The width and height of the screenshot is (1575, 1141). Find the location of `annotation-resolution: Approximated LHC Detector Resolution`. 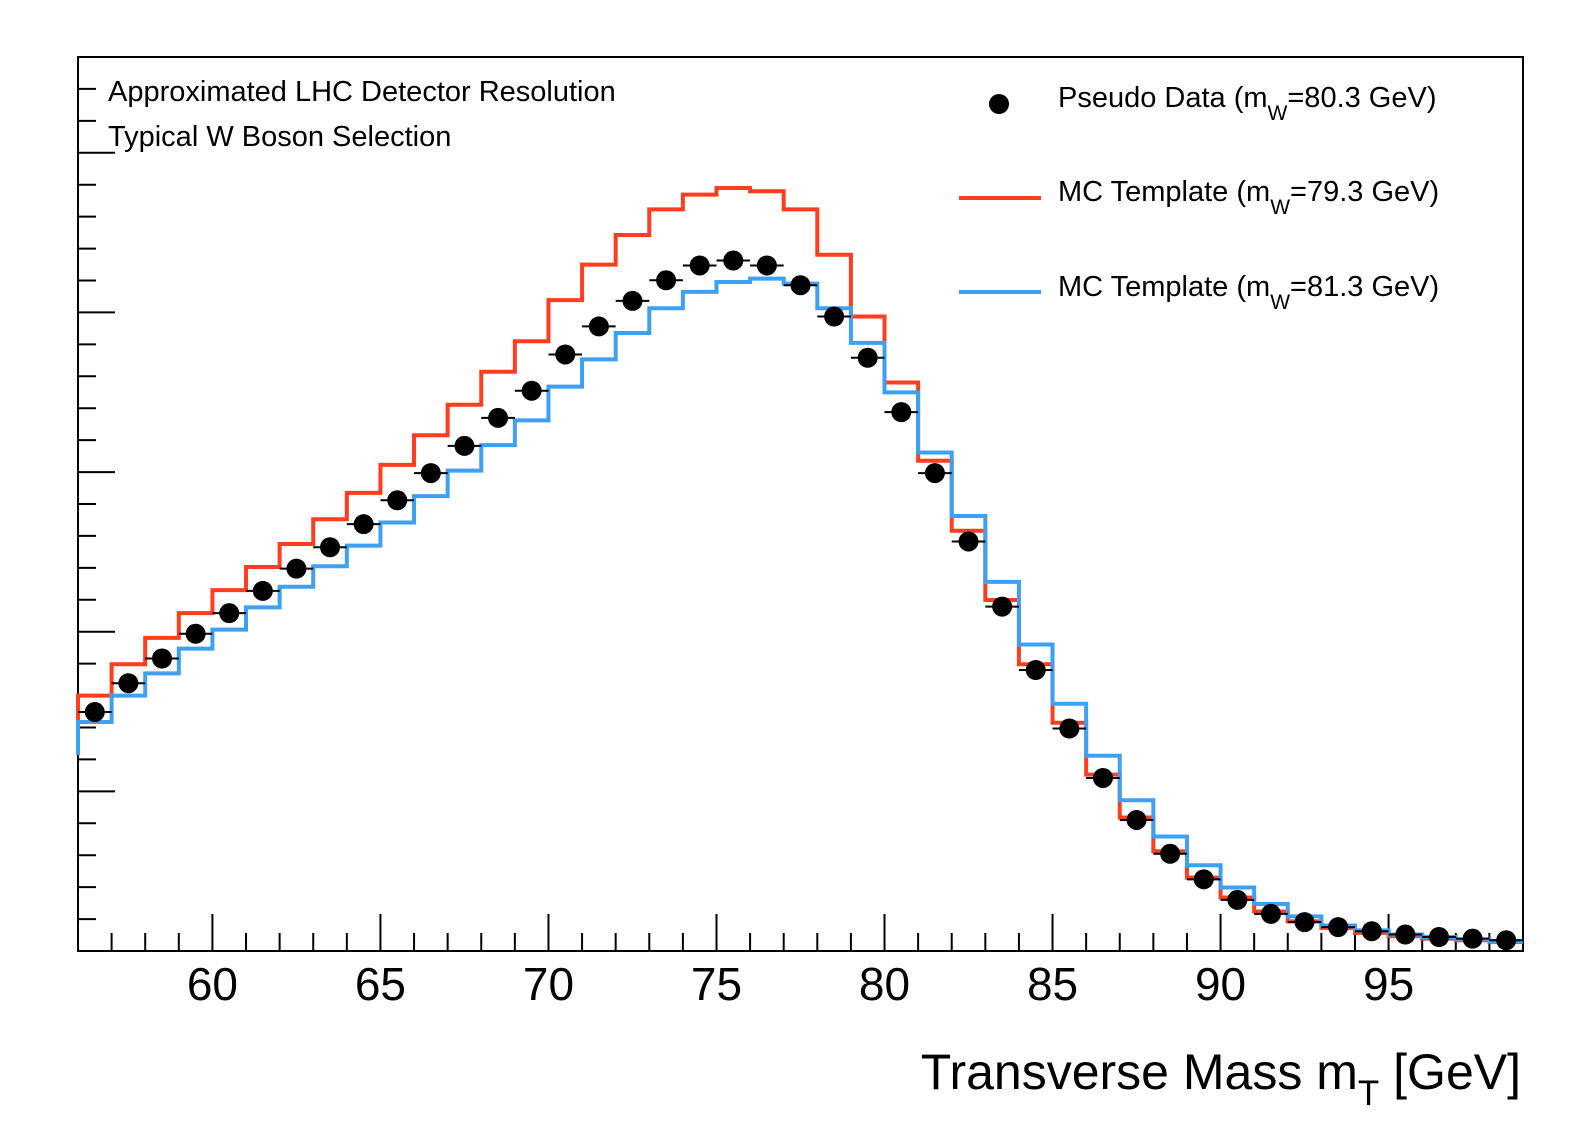

annotation-resolution: Approximated LHC Detector Resolution is located at coordinates (362, 92).